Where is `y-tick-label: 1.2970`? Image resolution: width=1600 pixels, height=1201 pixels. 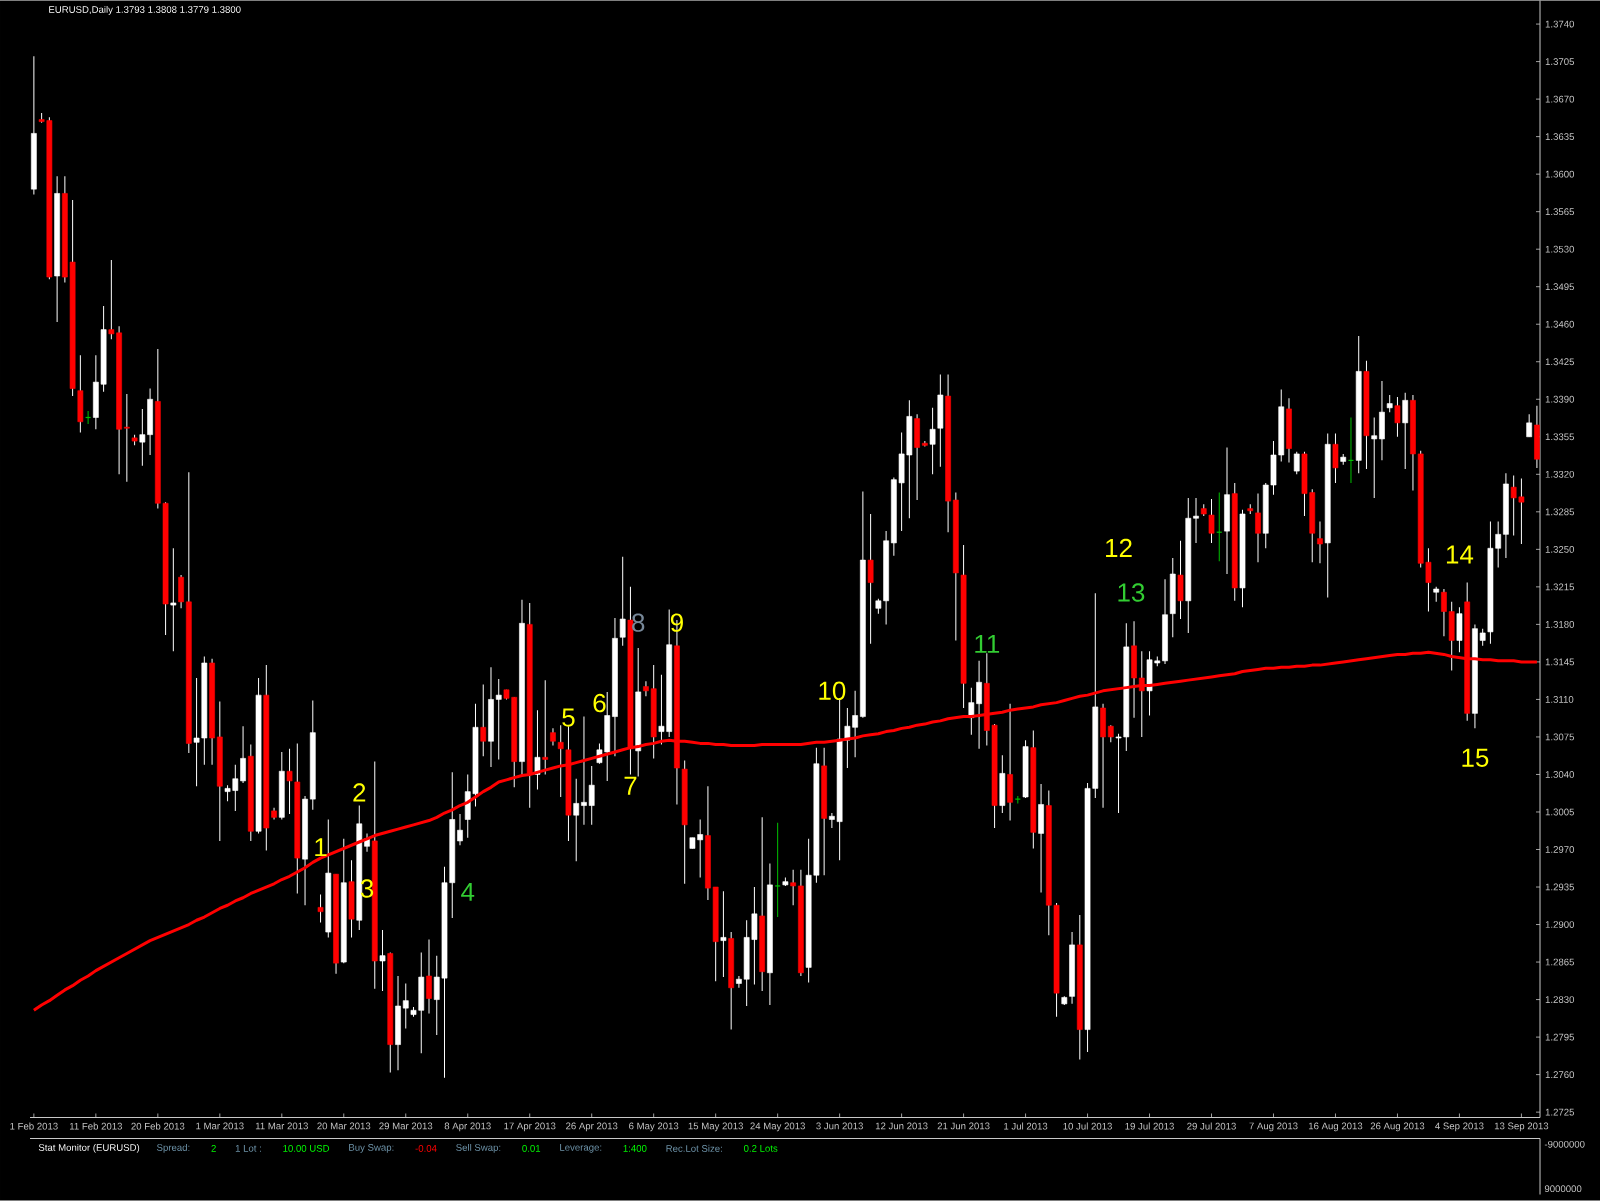 y-tick-label: 1.2970 is located at coordinates (1560, 850).